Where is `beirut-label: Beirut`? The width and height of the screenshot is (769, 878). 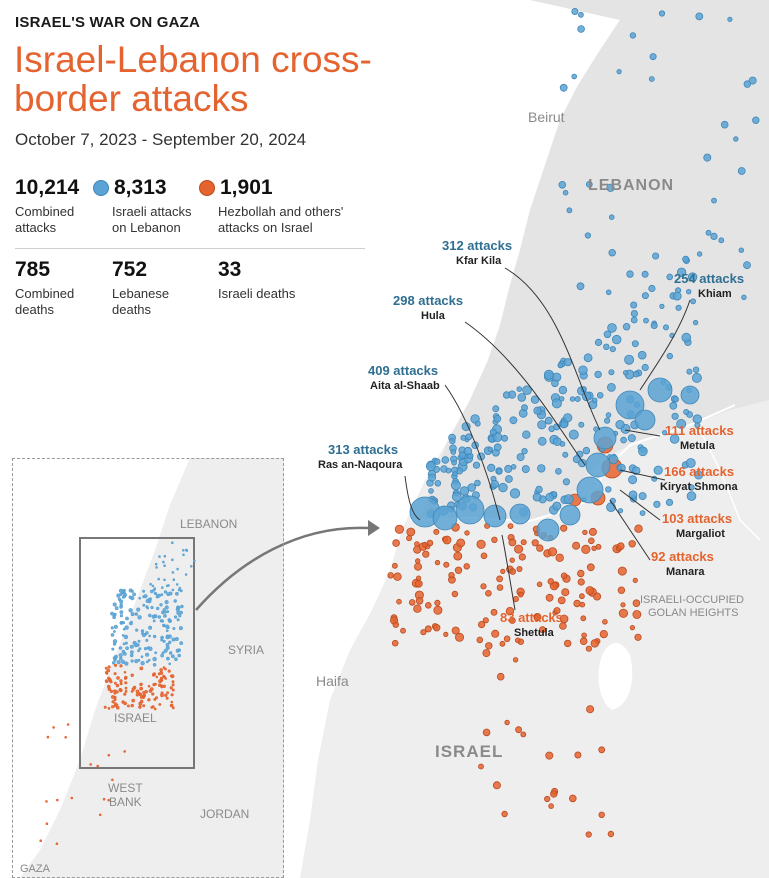 beirut-label: Beirut is located at coordinates (546, 117).